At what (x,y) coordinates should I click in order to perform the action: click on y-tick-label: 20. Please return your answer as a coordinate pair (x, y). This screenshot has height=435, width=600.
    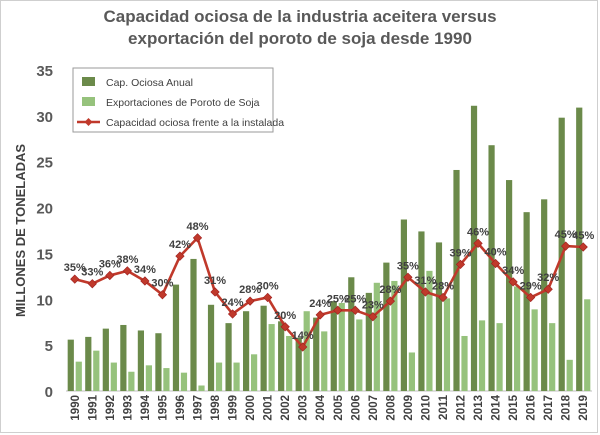
    Looking at the image, I should click on (44, 209).